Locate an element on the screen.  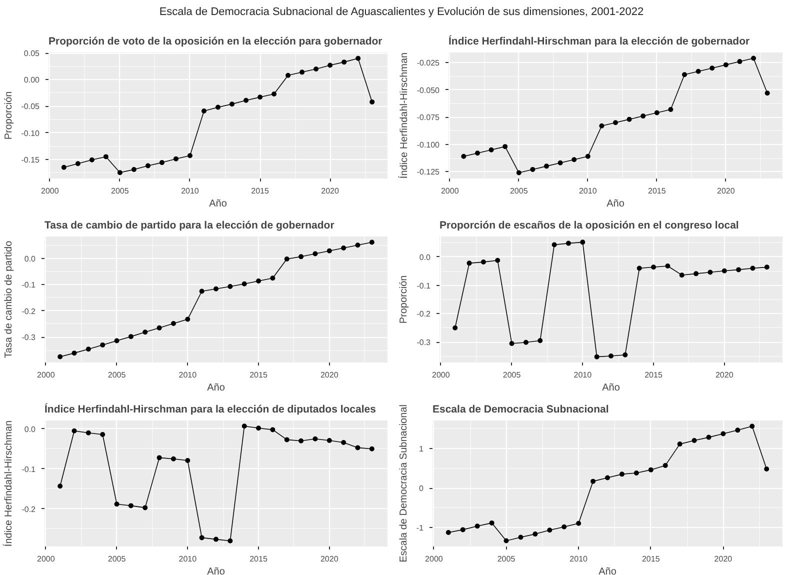
y-tick-label: -0.10 is located at coordinates (30, 133).